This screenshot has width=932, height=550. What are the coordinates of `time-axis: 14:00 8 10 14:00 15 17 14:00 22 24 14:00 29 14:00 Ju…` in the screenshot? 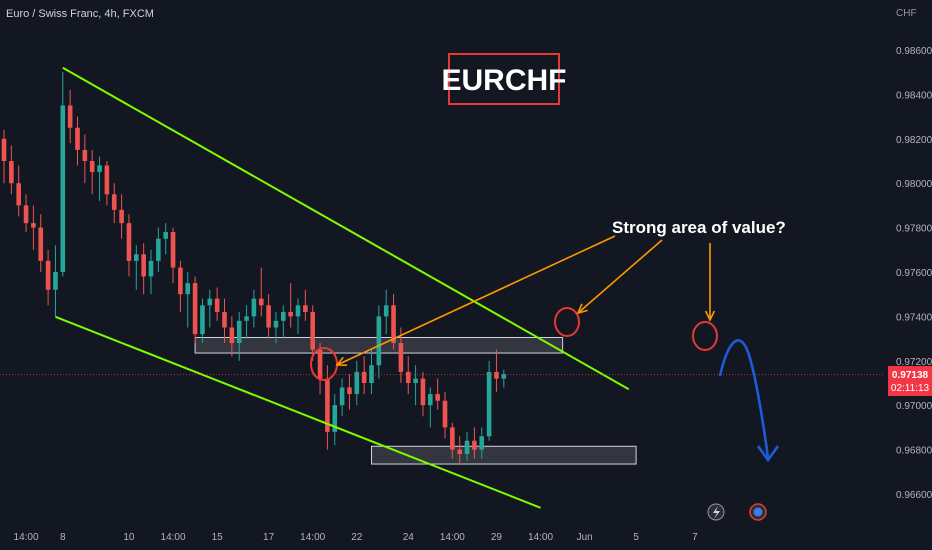 It's located at (356, 537).